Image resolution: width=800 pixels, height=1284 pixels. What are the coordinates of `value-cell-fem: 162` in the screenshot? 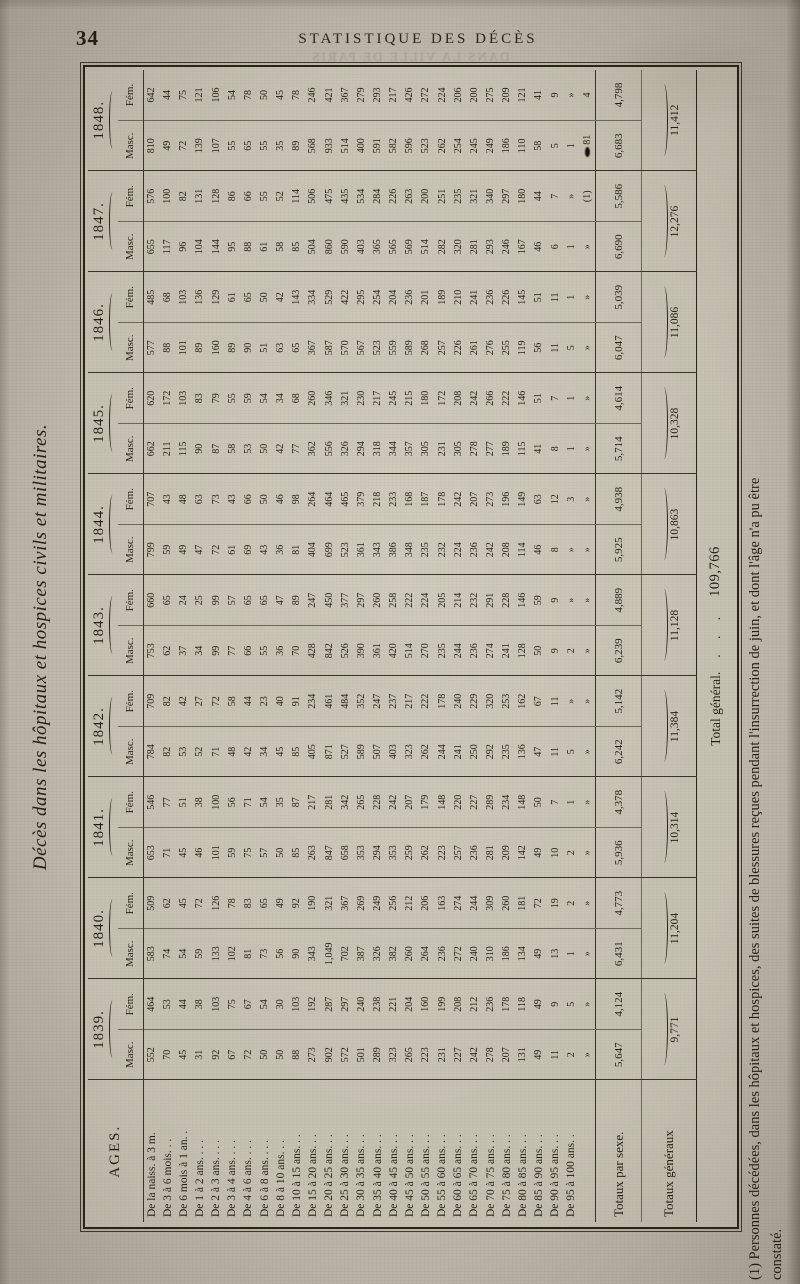 It's located at (522, 701).